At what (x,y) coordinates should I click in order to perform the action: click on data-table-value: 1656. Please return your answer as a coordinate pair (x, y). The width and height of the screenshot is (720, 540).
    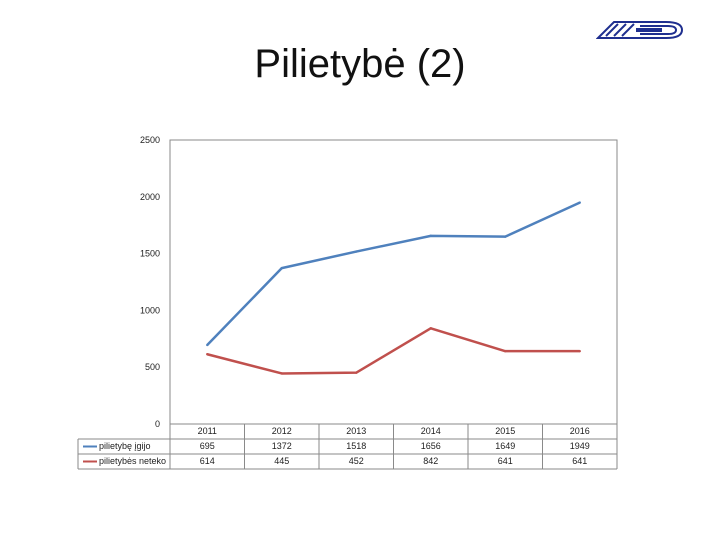
    Looking at the image, I should click on (431, 446).